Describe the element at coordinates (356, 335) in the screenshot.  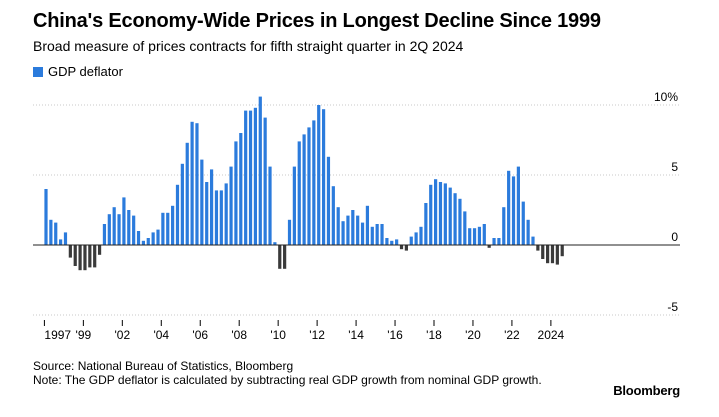
I see `x-tick-label: '14` at that location.